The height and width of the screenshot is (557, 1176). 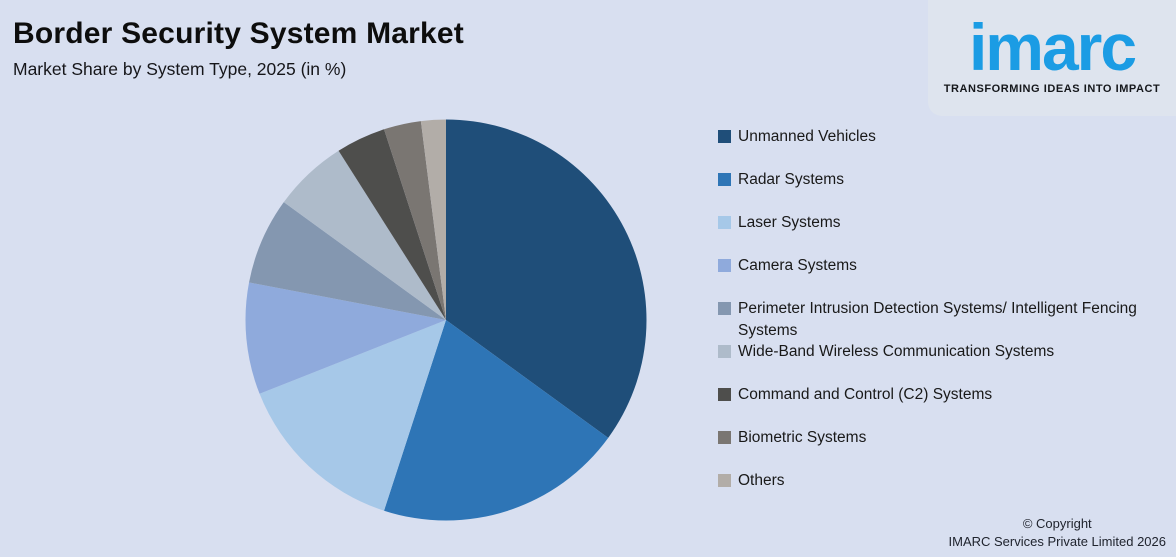 What do you see at coordinates (797, 265) in the screenshot?
I see `legend-label: Camera Systems` at bounding box center [797, 265].